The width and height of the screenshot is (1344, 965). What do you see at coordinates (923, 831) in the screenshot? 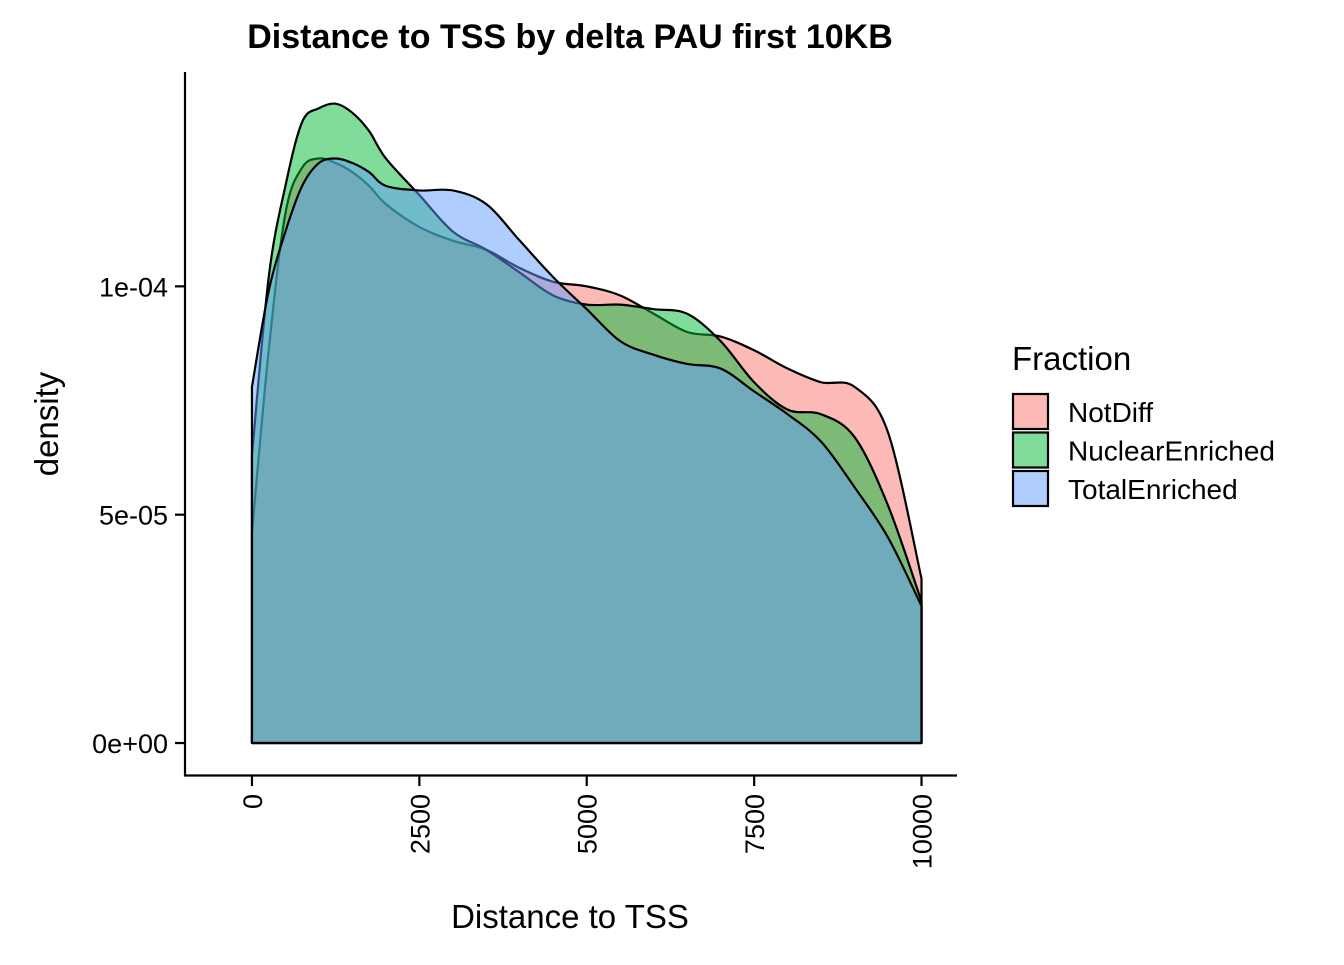
I see `x-tick-label: 10000` at bounding box center [923, 831].